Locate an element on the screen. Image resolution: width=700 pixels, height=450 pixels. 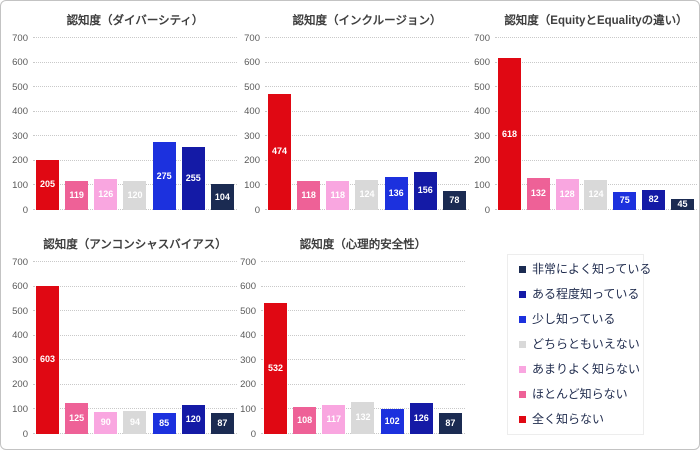
bar-value-label: 85 is located at coordinates (164, 423).